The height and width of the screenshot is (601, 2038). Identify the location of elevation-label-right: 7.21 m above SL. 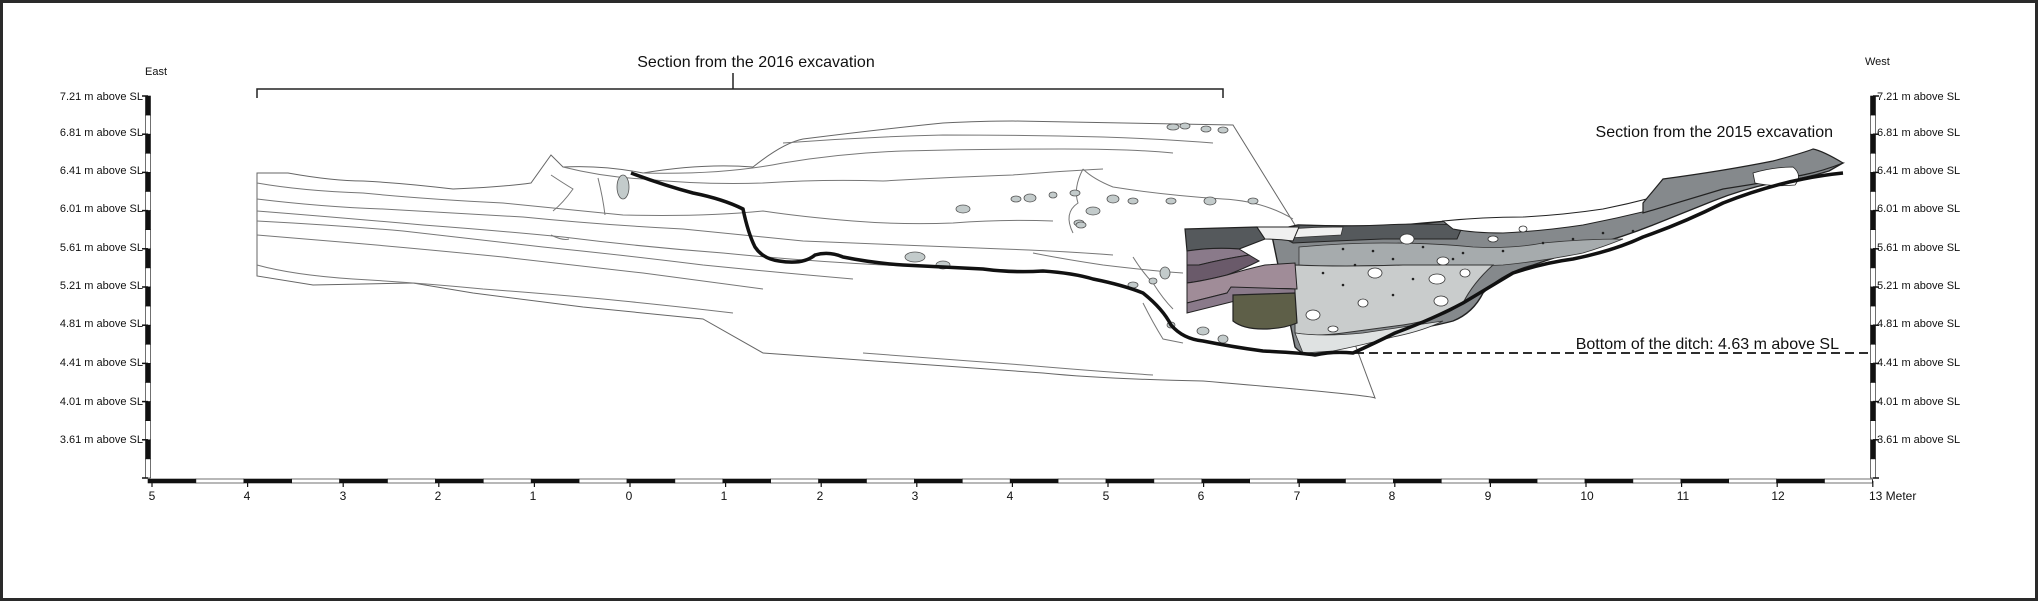
(1918, 97).